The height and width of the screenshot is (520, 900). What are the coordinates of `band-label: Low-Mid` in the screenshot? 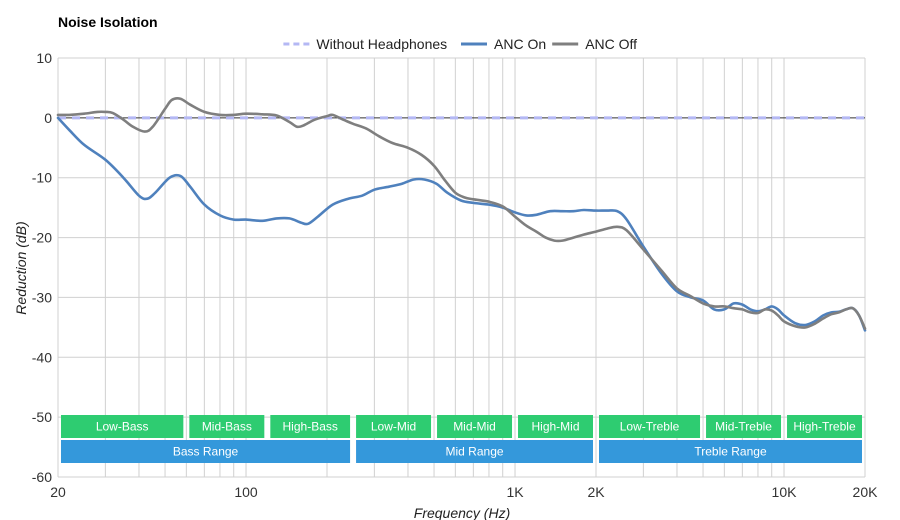 It's located at (393, 427).